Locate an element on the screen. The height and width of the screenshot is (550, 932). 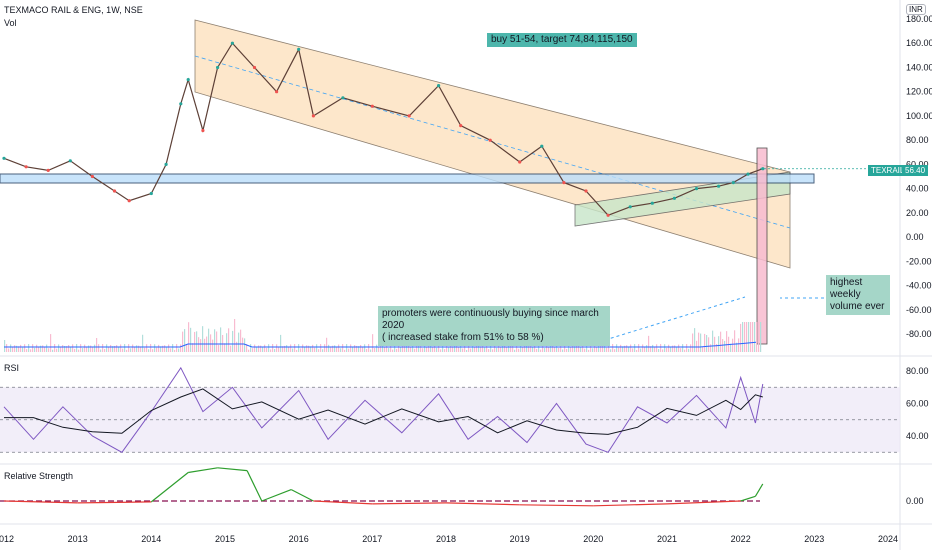
volume-annotation: highest weekly volume ever is located at coordinates (858, 295).